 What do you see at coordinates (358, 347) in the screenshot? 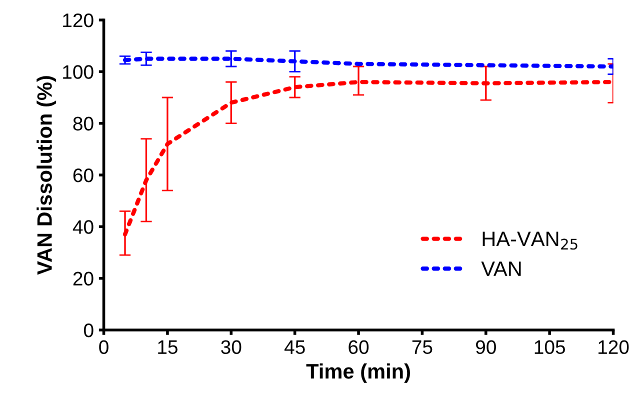
I see `x-tick-label: 60` at bounding box center [358, 347].